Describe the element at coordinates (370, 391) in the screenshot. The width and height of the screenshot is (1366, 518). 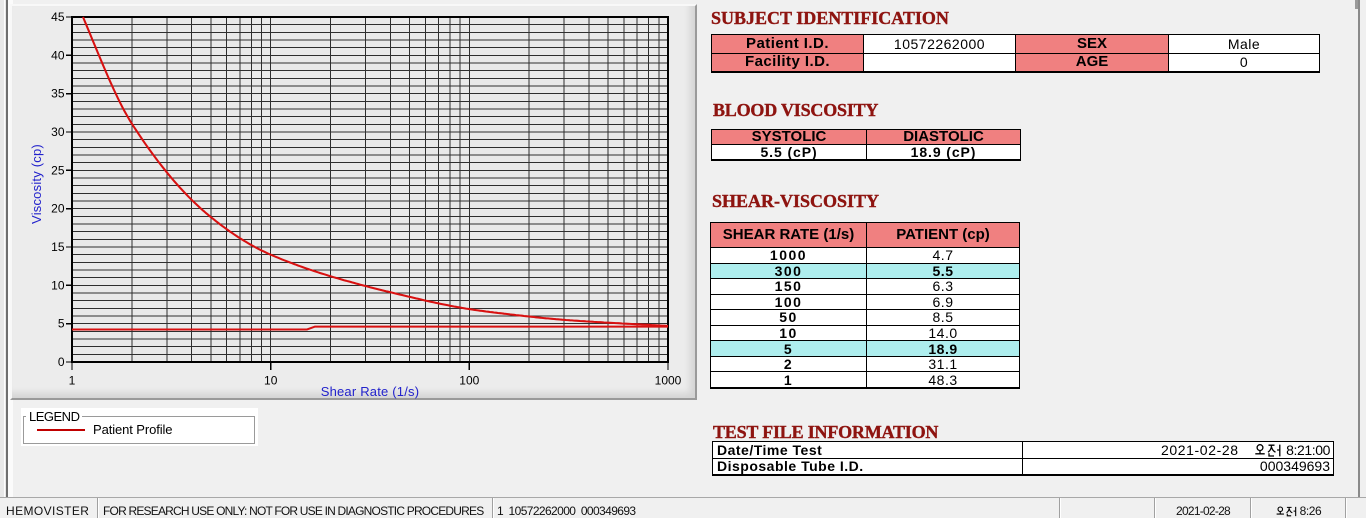
I see `svg-text: Shear Rate (1/s)` at that location.